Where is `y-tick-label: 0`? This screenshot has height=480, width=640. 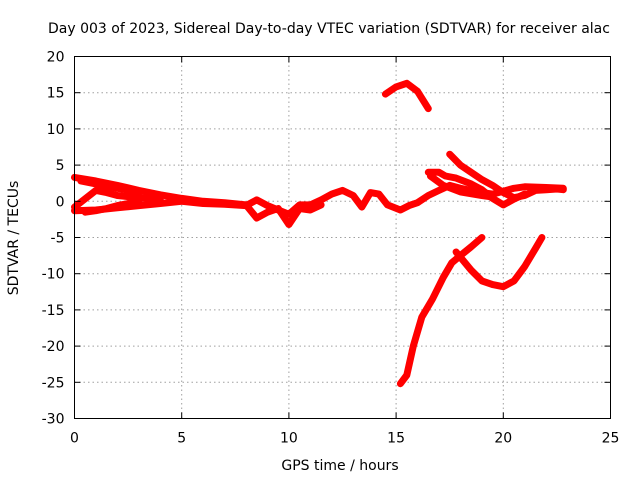
y-tick-label: 0 is located at coordinates (60, 202).